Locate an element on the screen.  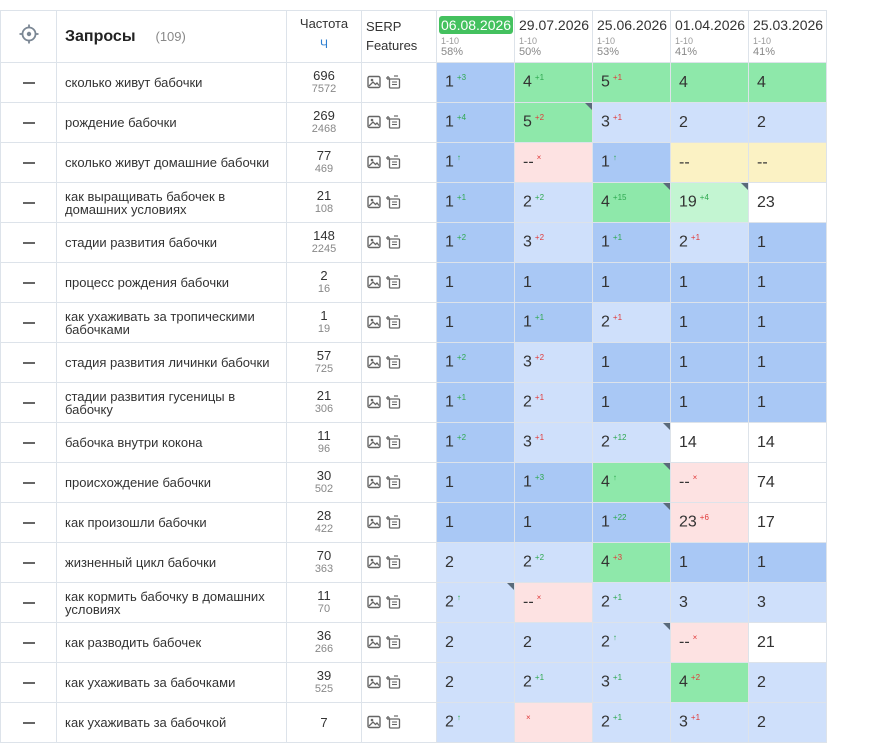
keyword-text: как ухаживать за бабочкой is located at coordinates (146, 722).